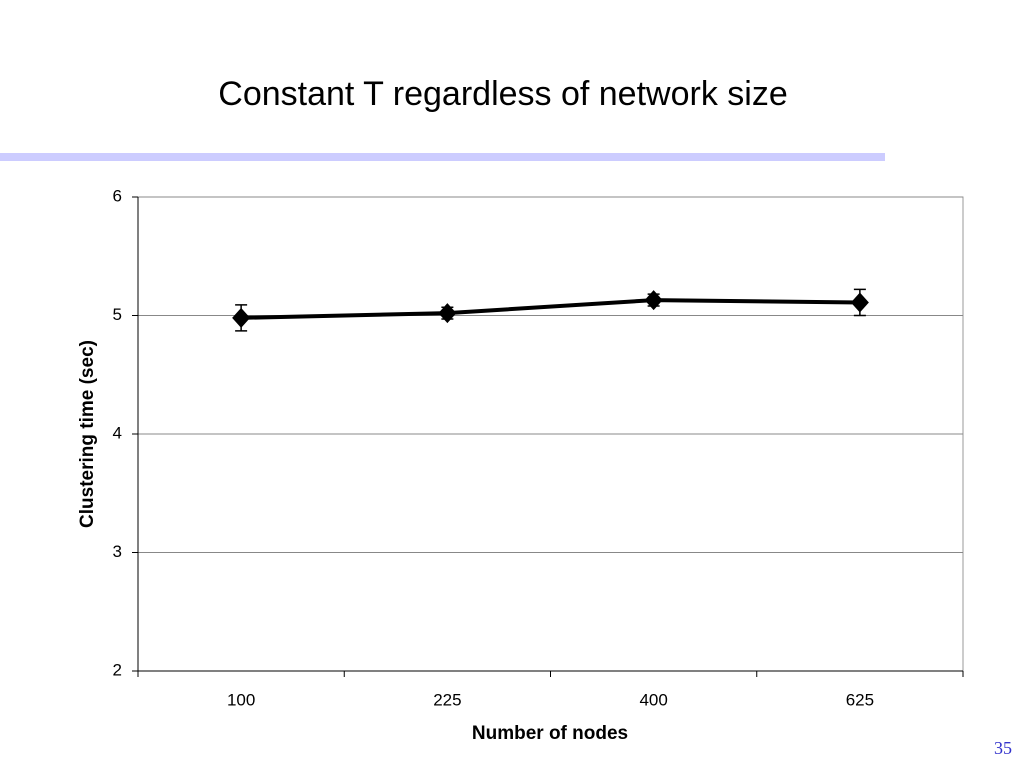 The image size is (1024, 773). I want to click on page-number: 35, so click(1003, 748).